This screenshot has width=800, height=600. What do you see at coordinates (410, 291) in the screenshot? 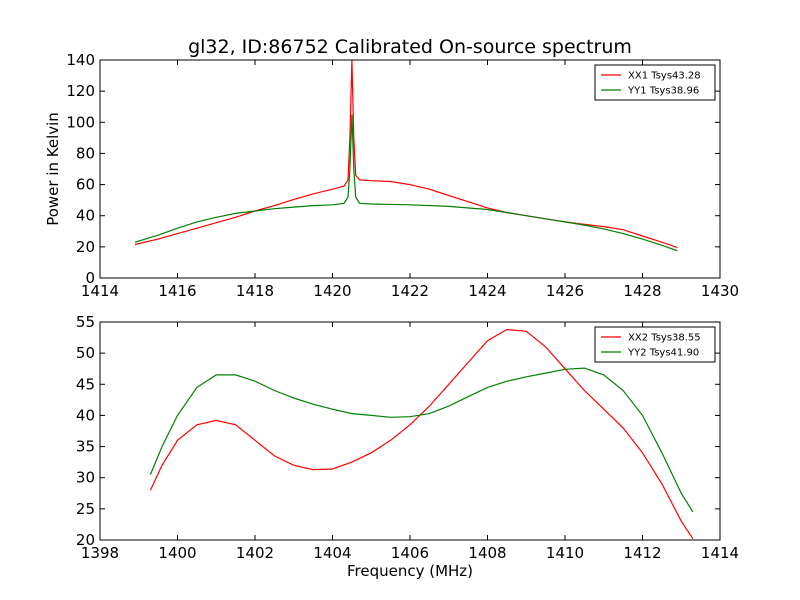
I see `x-tick-label: 1422` at bounding box center [410, 291].